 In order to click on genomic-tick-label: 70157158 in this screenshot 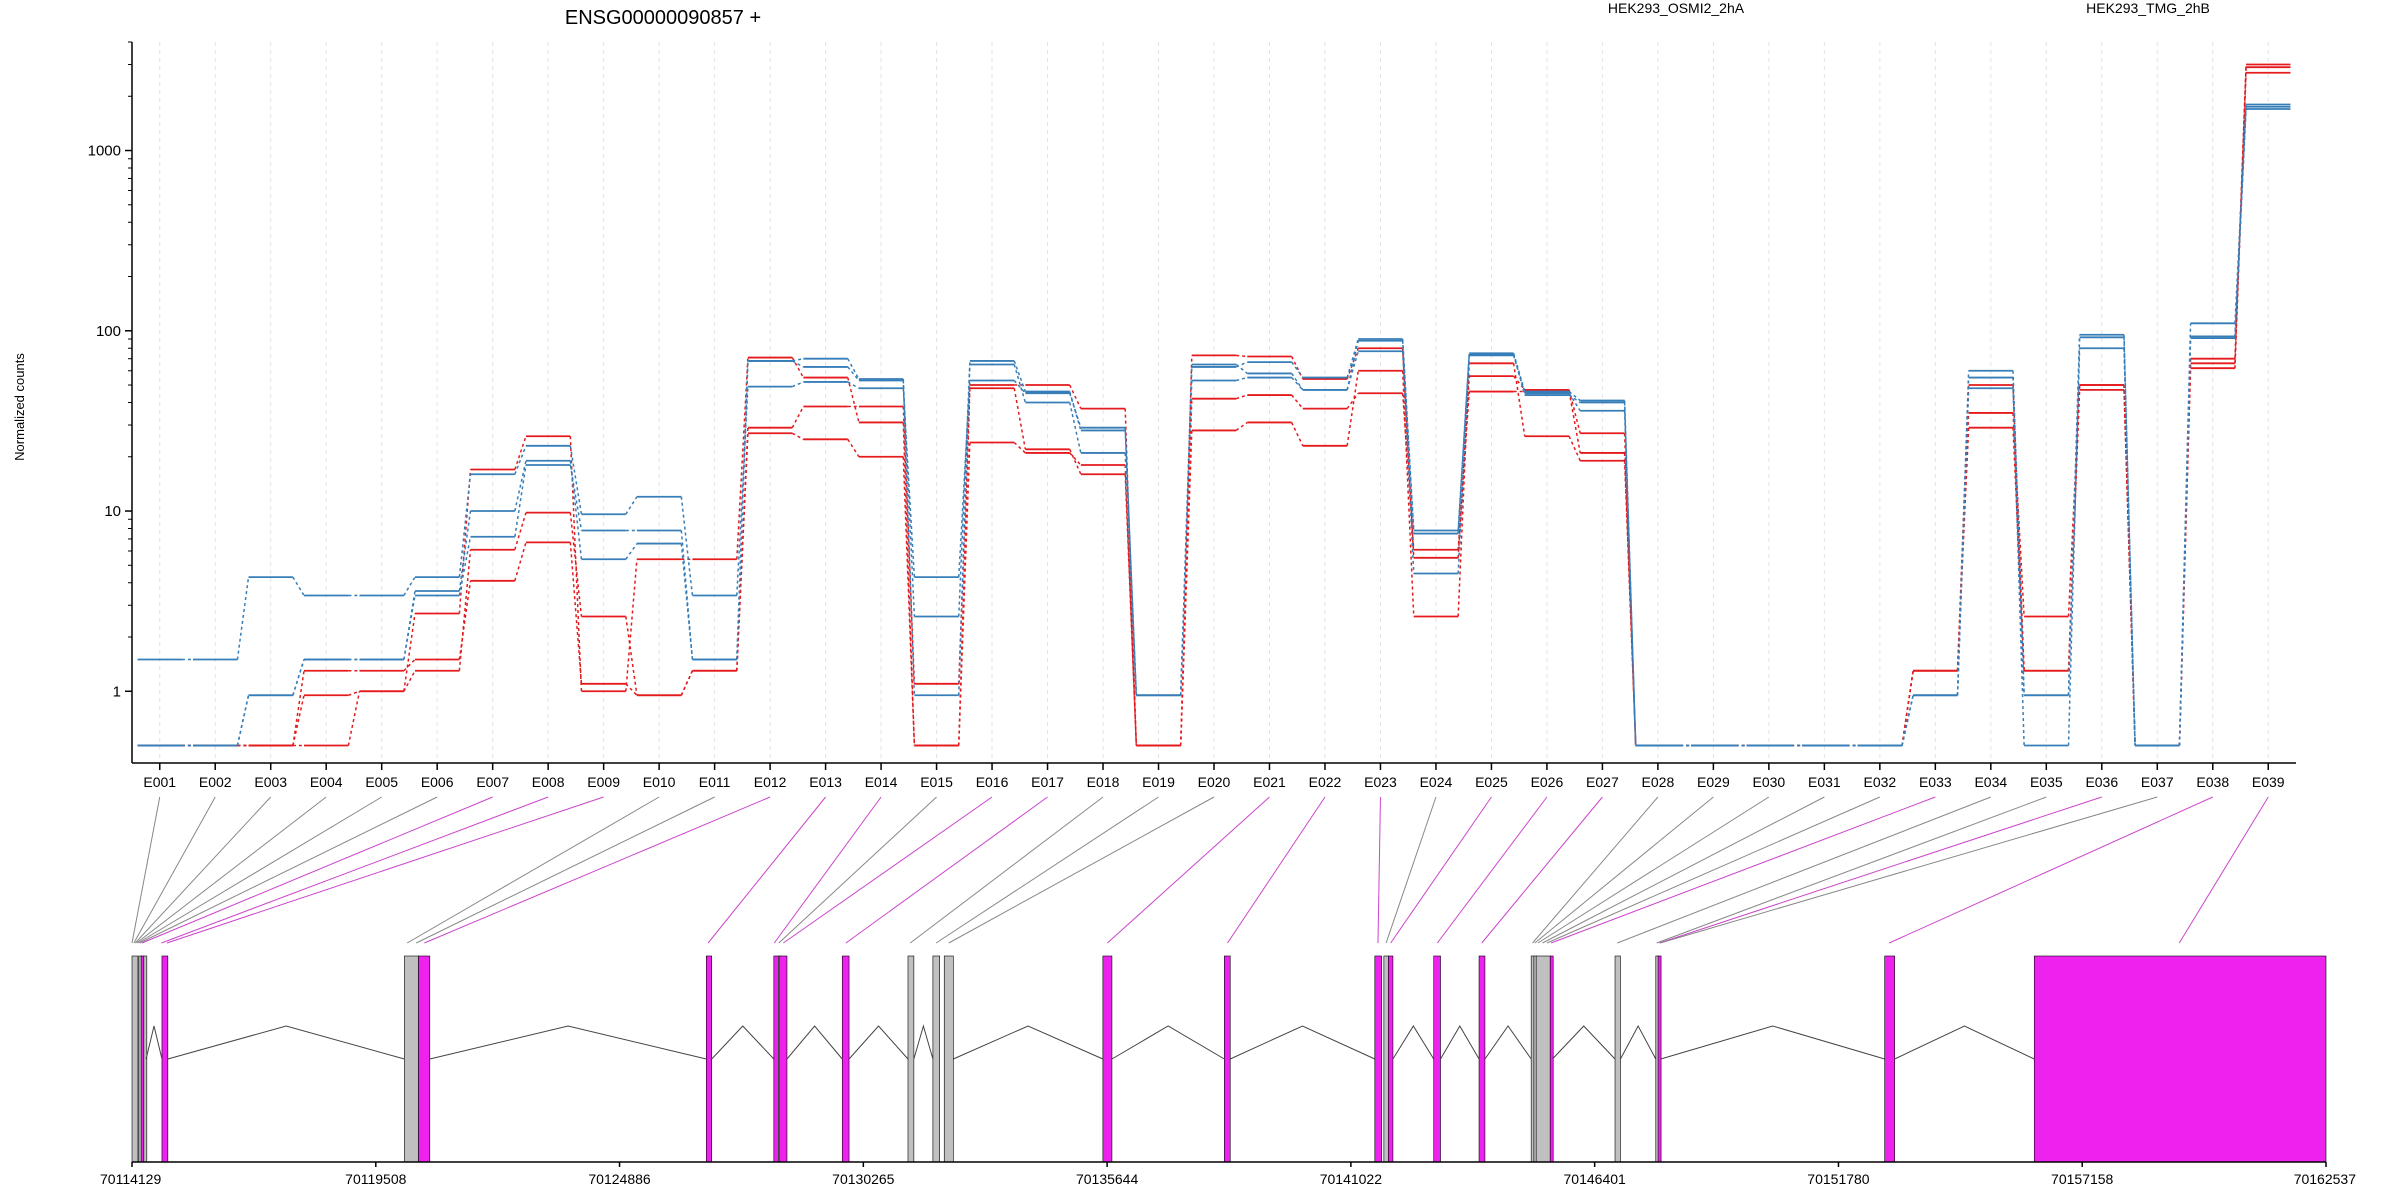, I will do `click(2082, 1179)`.